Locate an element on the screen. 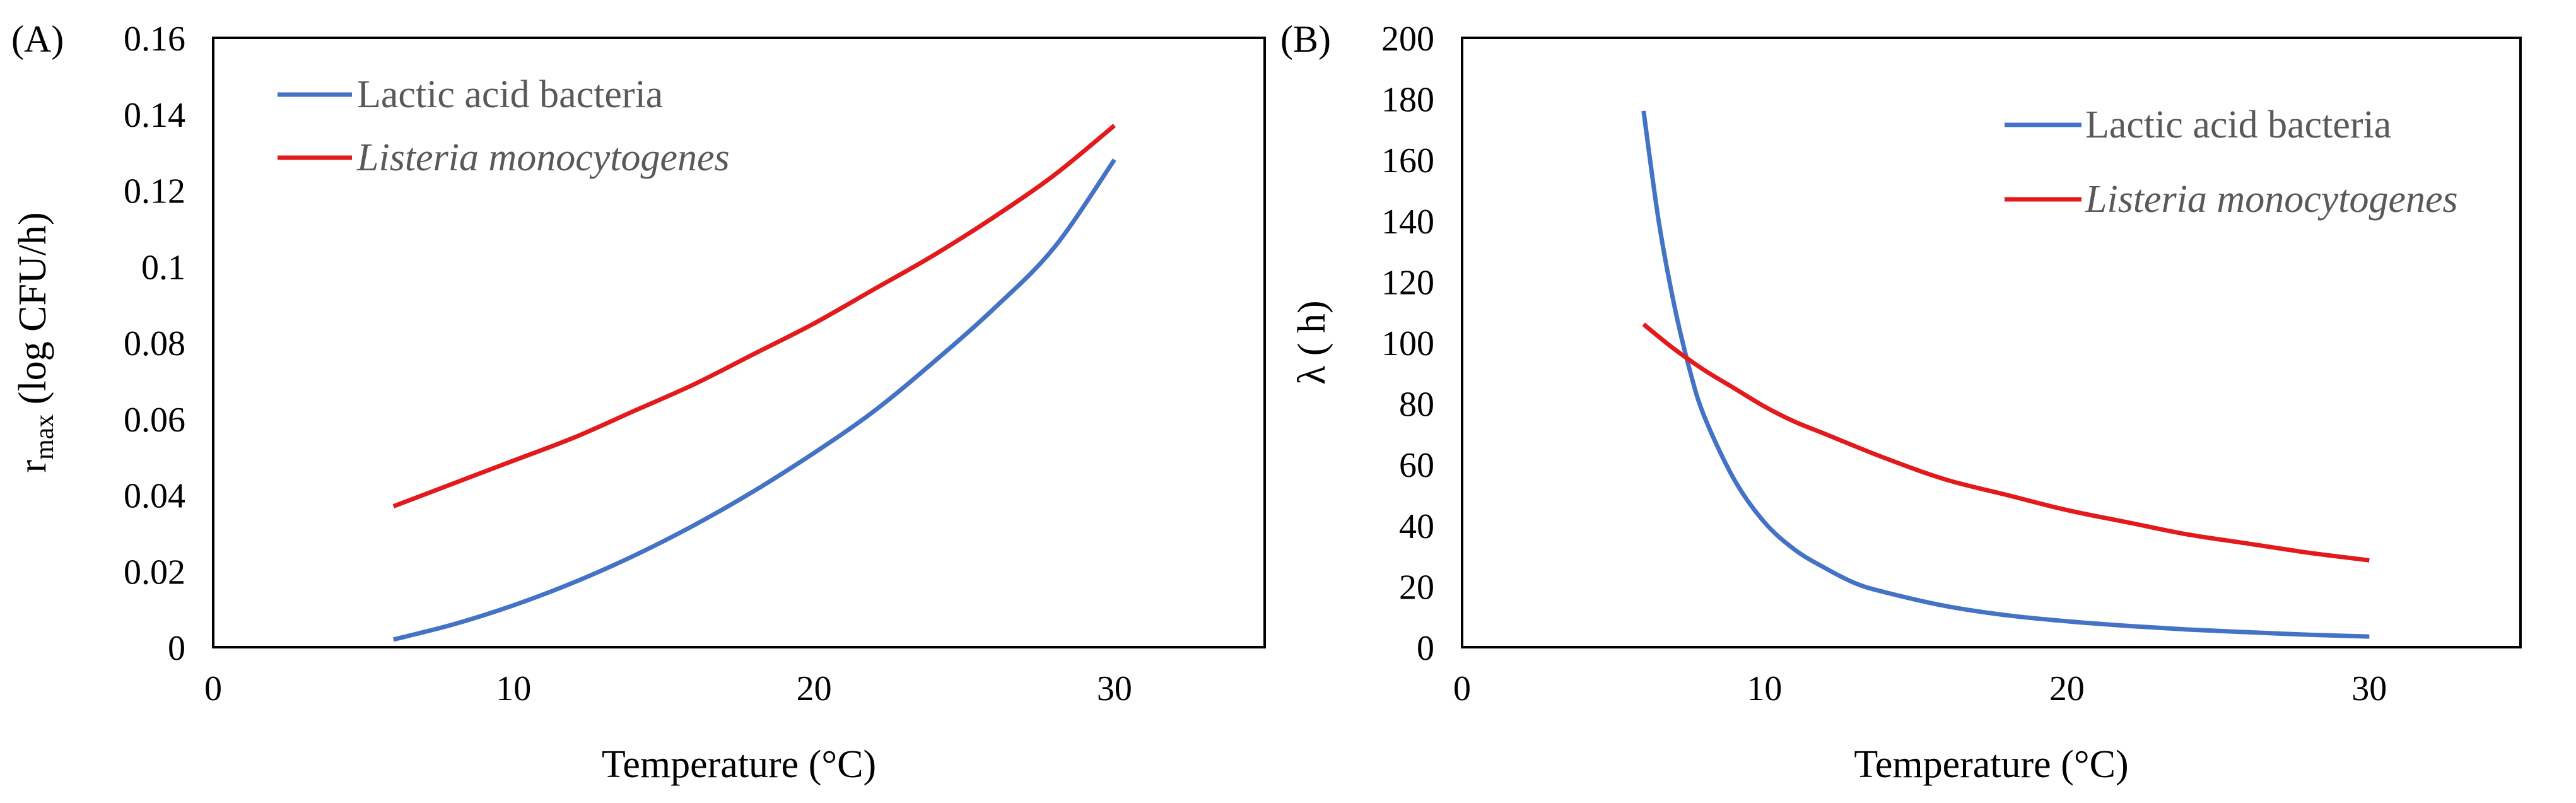  y-tick-label: 0.08 is located at coordinates (154, 343).